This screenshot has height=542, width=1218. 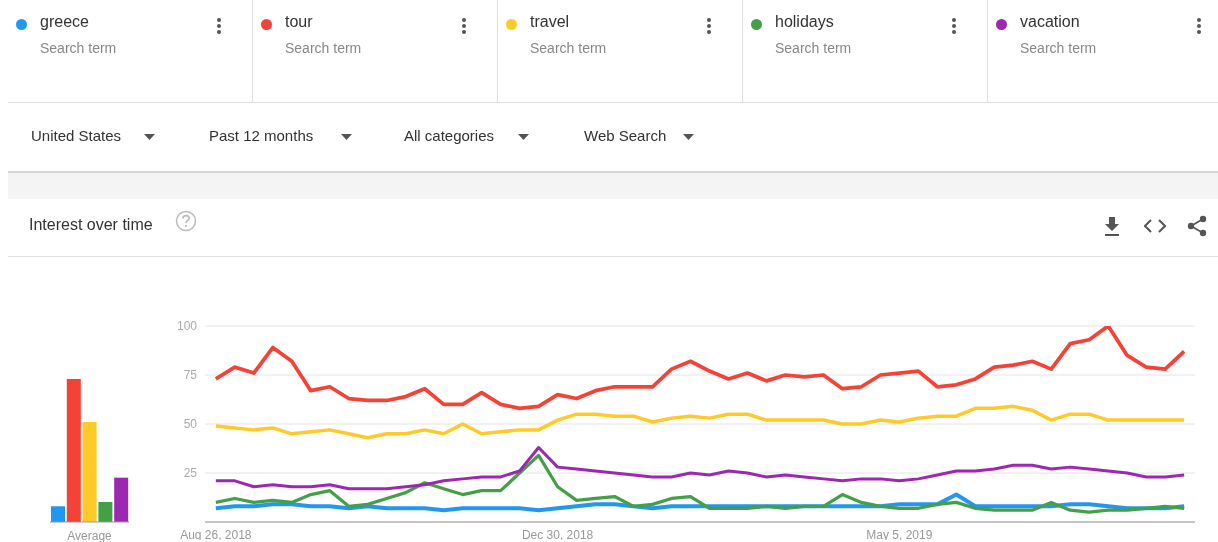 What do you see at coordinates (190, 375) in the screenshot?
I see `y-tick-label: 75` at bounding box center [190, 375].